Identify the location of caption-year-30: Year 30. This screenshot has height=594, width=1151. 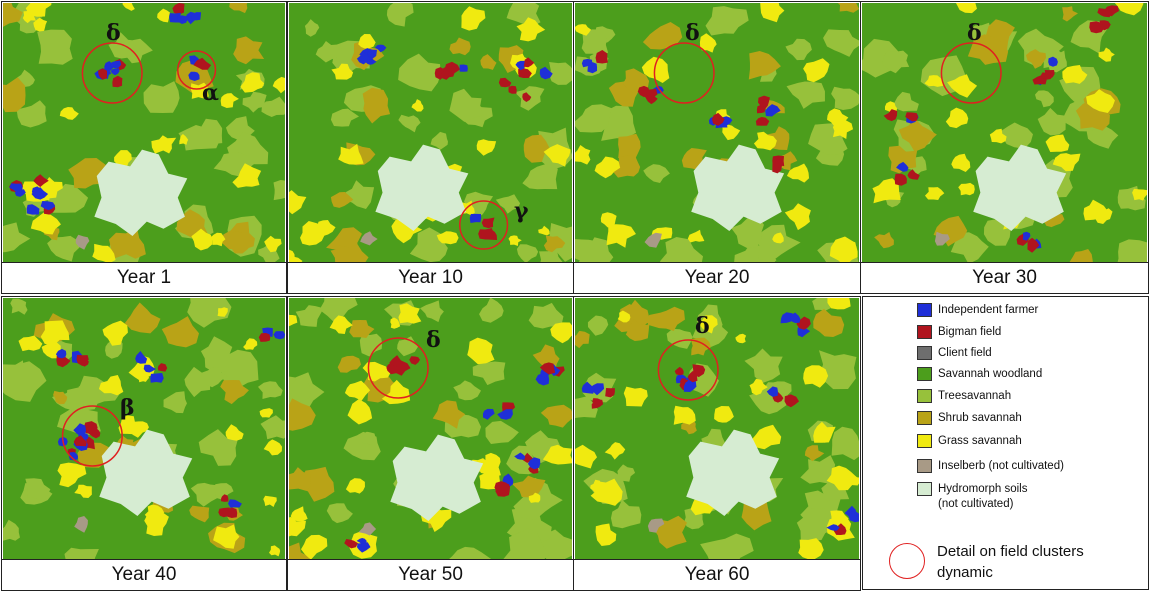
(1004, 277).